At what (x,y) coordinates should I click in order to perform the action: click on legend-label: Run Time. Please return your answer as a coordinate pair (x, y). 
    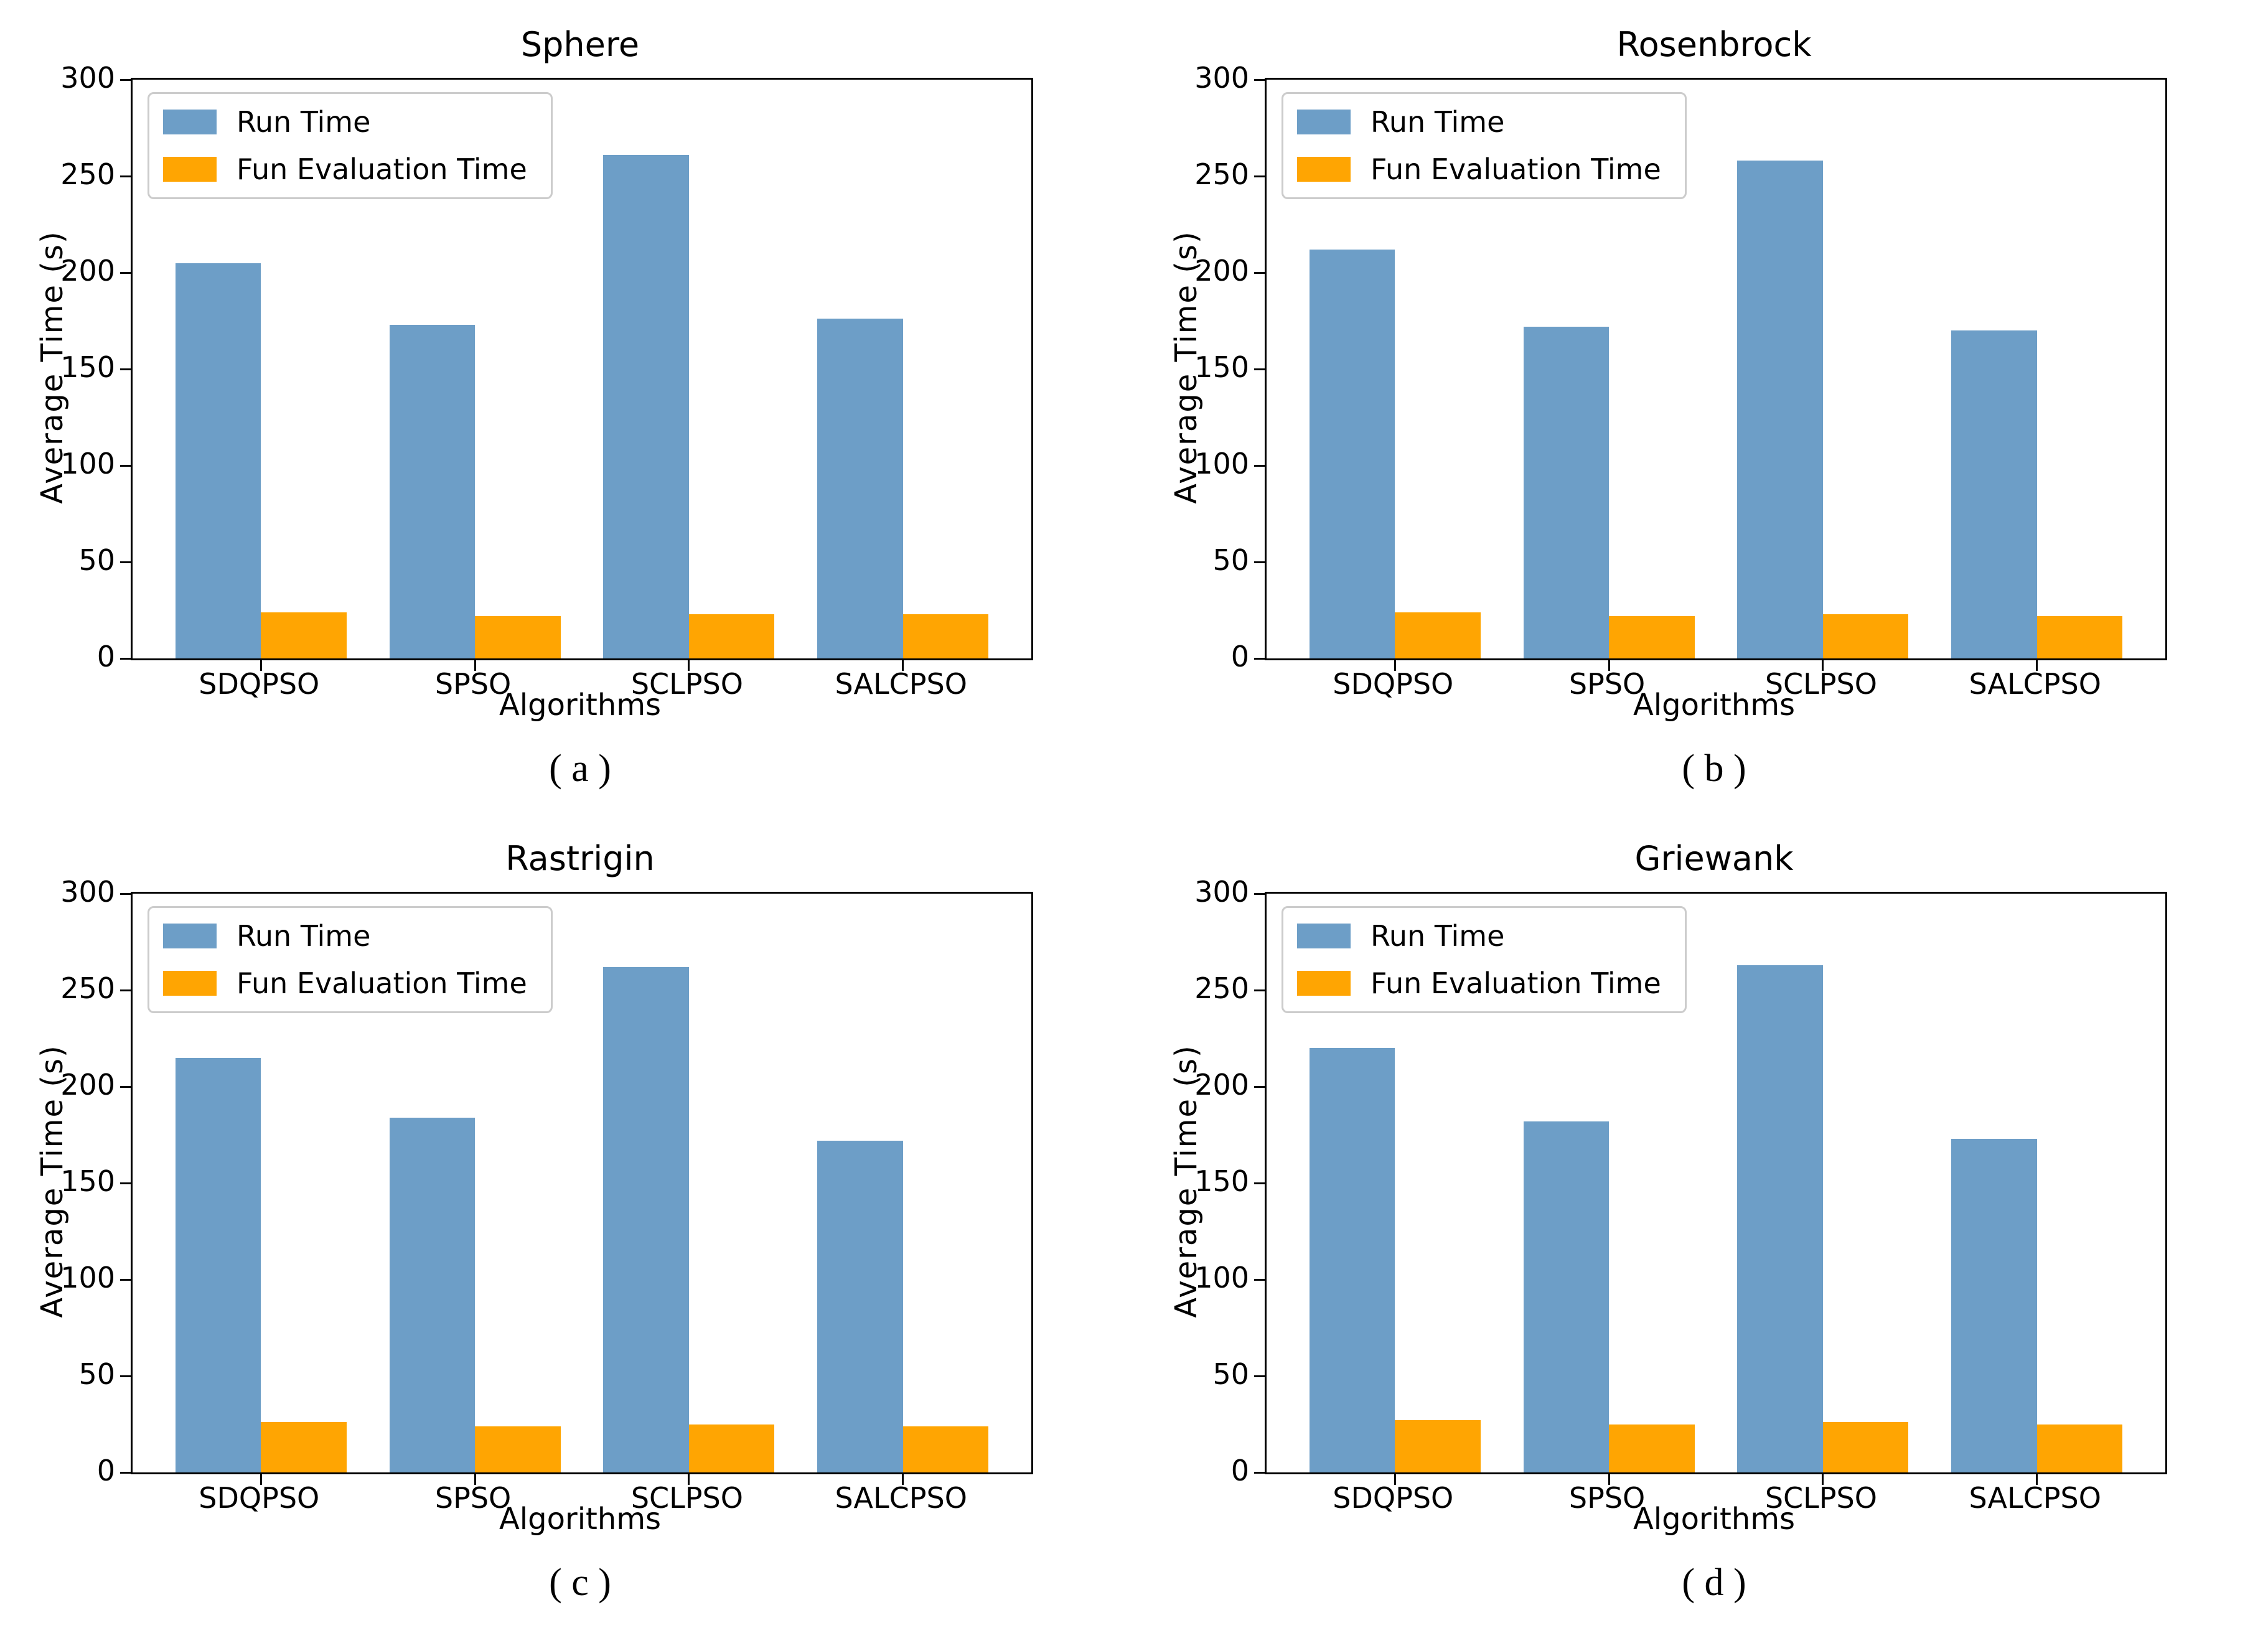
    Looking at the image, I should click on (304, 122).